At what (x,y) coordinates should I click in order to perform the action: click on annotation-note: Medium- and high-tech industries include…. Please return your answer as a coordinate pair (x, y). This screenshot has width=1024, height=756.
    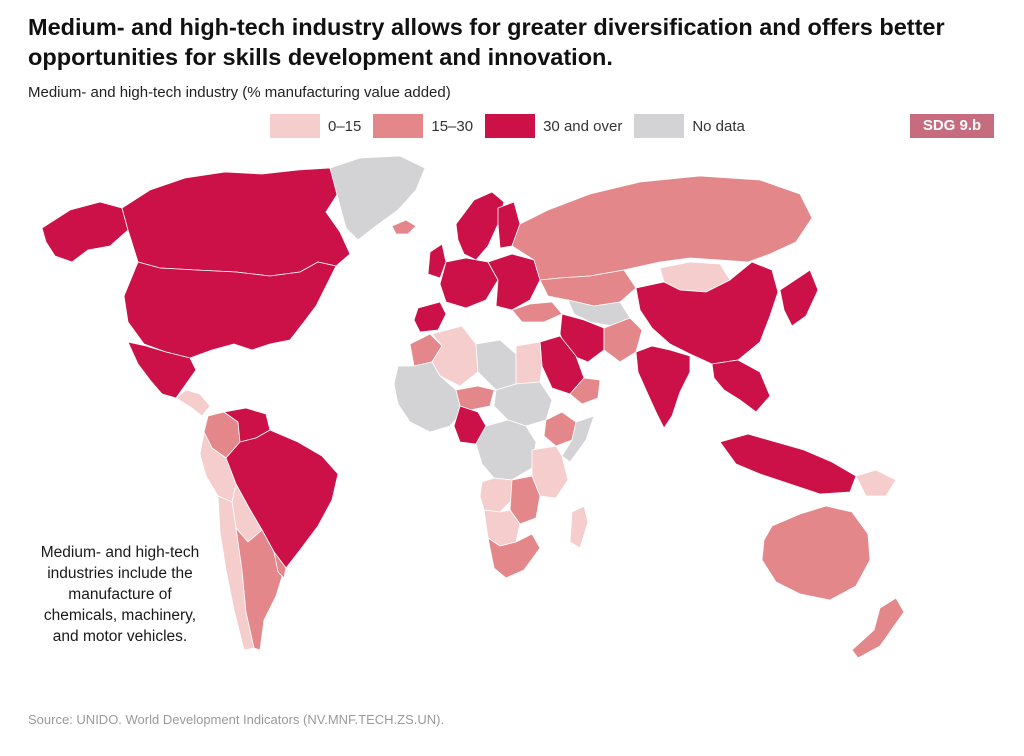
    Looking at the image, I should click on (120, 594).